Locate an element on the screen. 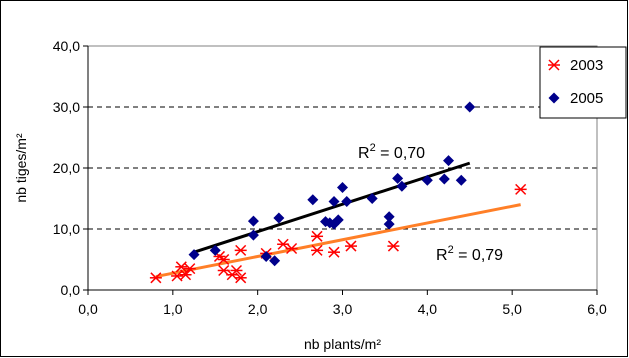 The height and width of the screenshot is (358, 629). y-tick-label: 20,0 is located at coordinates (66, 168).